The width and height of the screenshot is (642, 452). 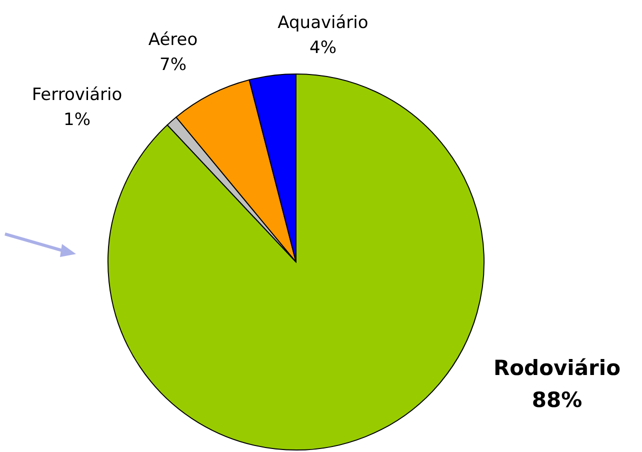 I want to click on slice-label: Aquaviário, so click(x=323, y=23).